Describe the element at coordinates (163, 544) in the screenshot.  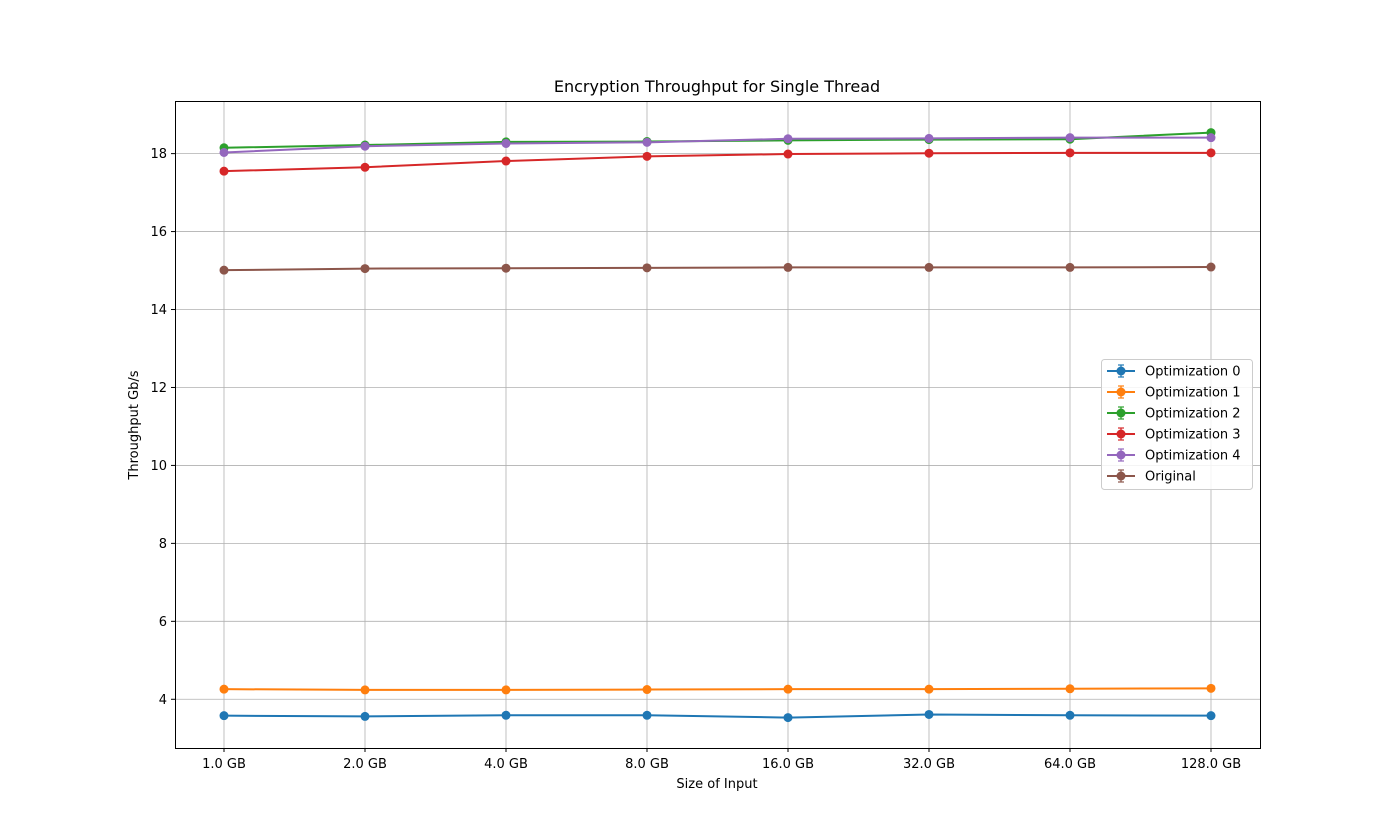
I see `y-tick-label: 8` at that location.